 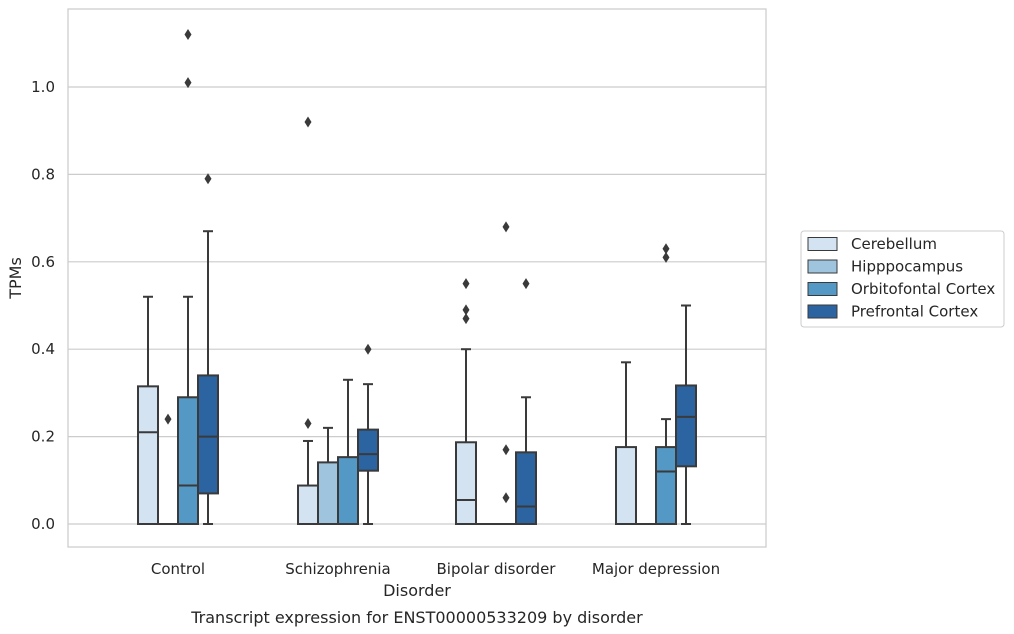 What do you see at coordinates (497, 569) in the screenshot?
I see `x-tick-label: Bipolar disorder` at bounding box center [497, 569].